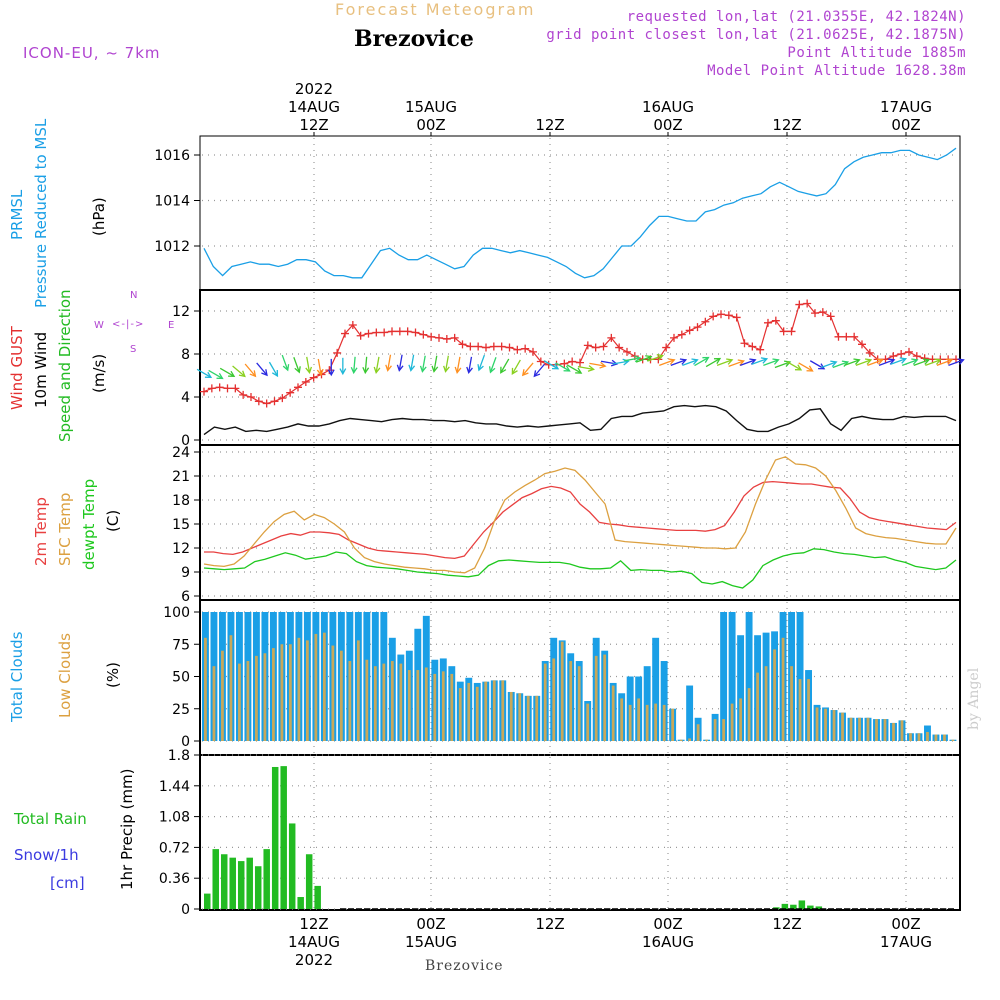 Image resolution: width=1000 pixels, height=1000 pixels. I want to click on sfc-temp-line, so click(580, 515).